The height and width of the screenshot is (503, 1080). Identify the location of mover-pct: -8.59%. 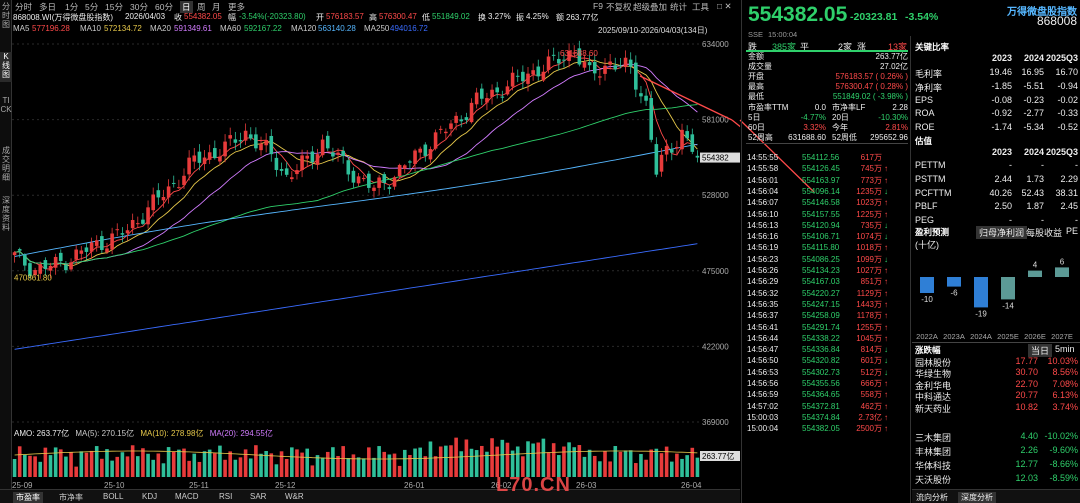
(1063, 478).